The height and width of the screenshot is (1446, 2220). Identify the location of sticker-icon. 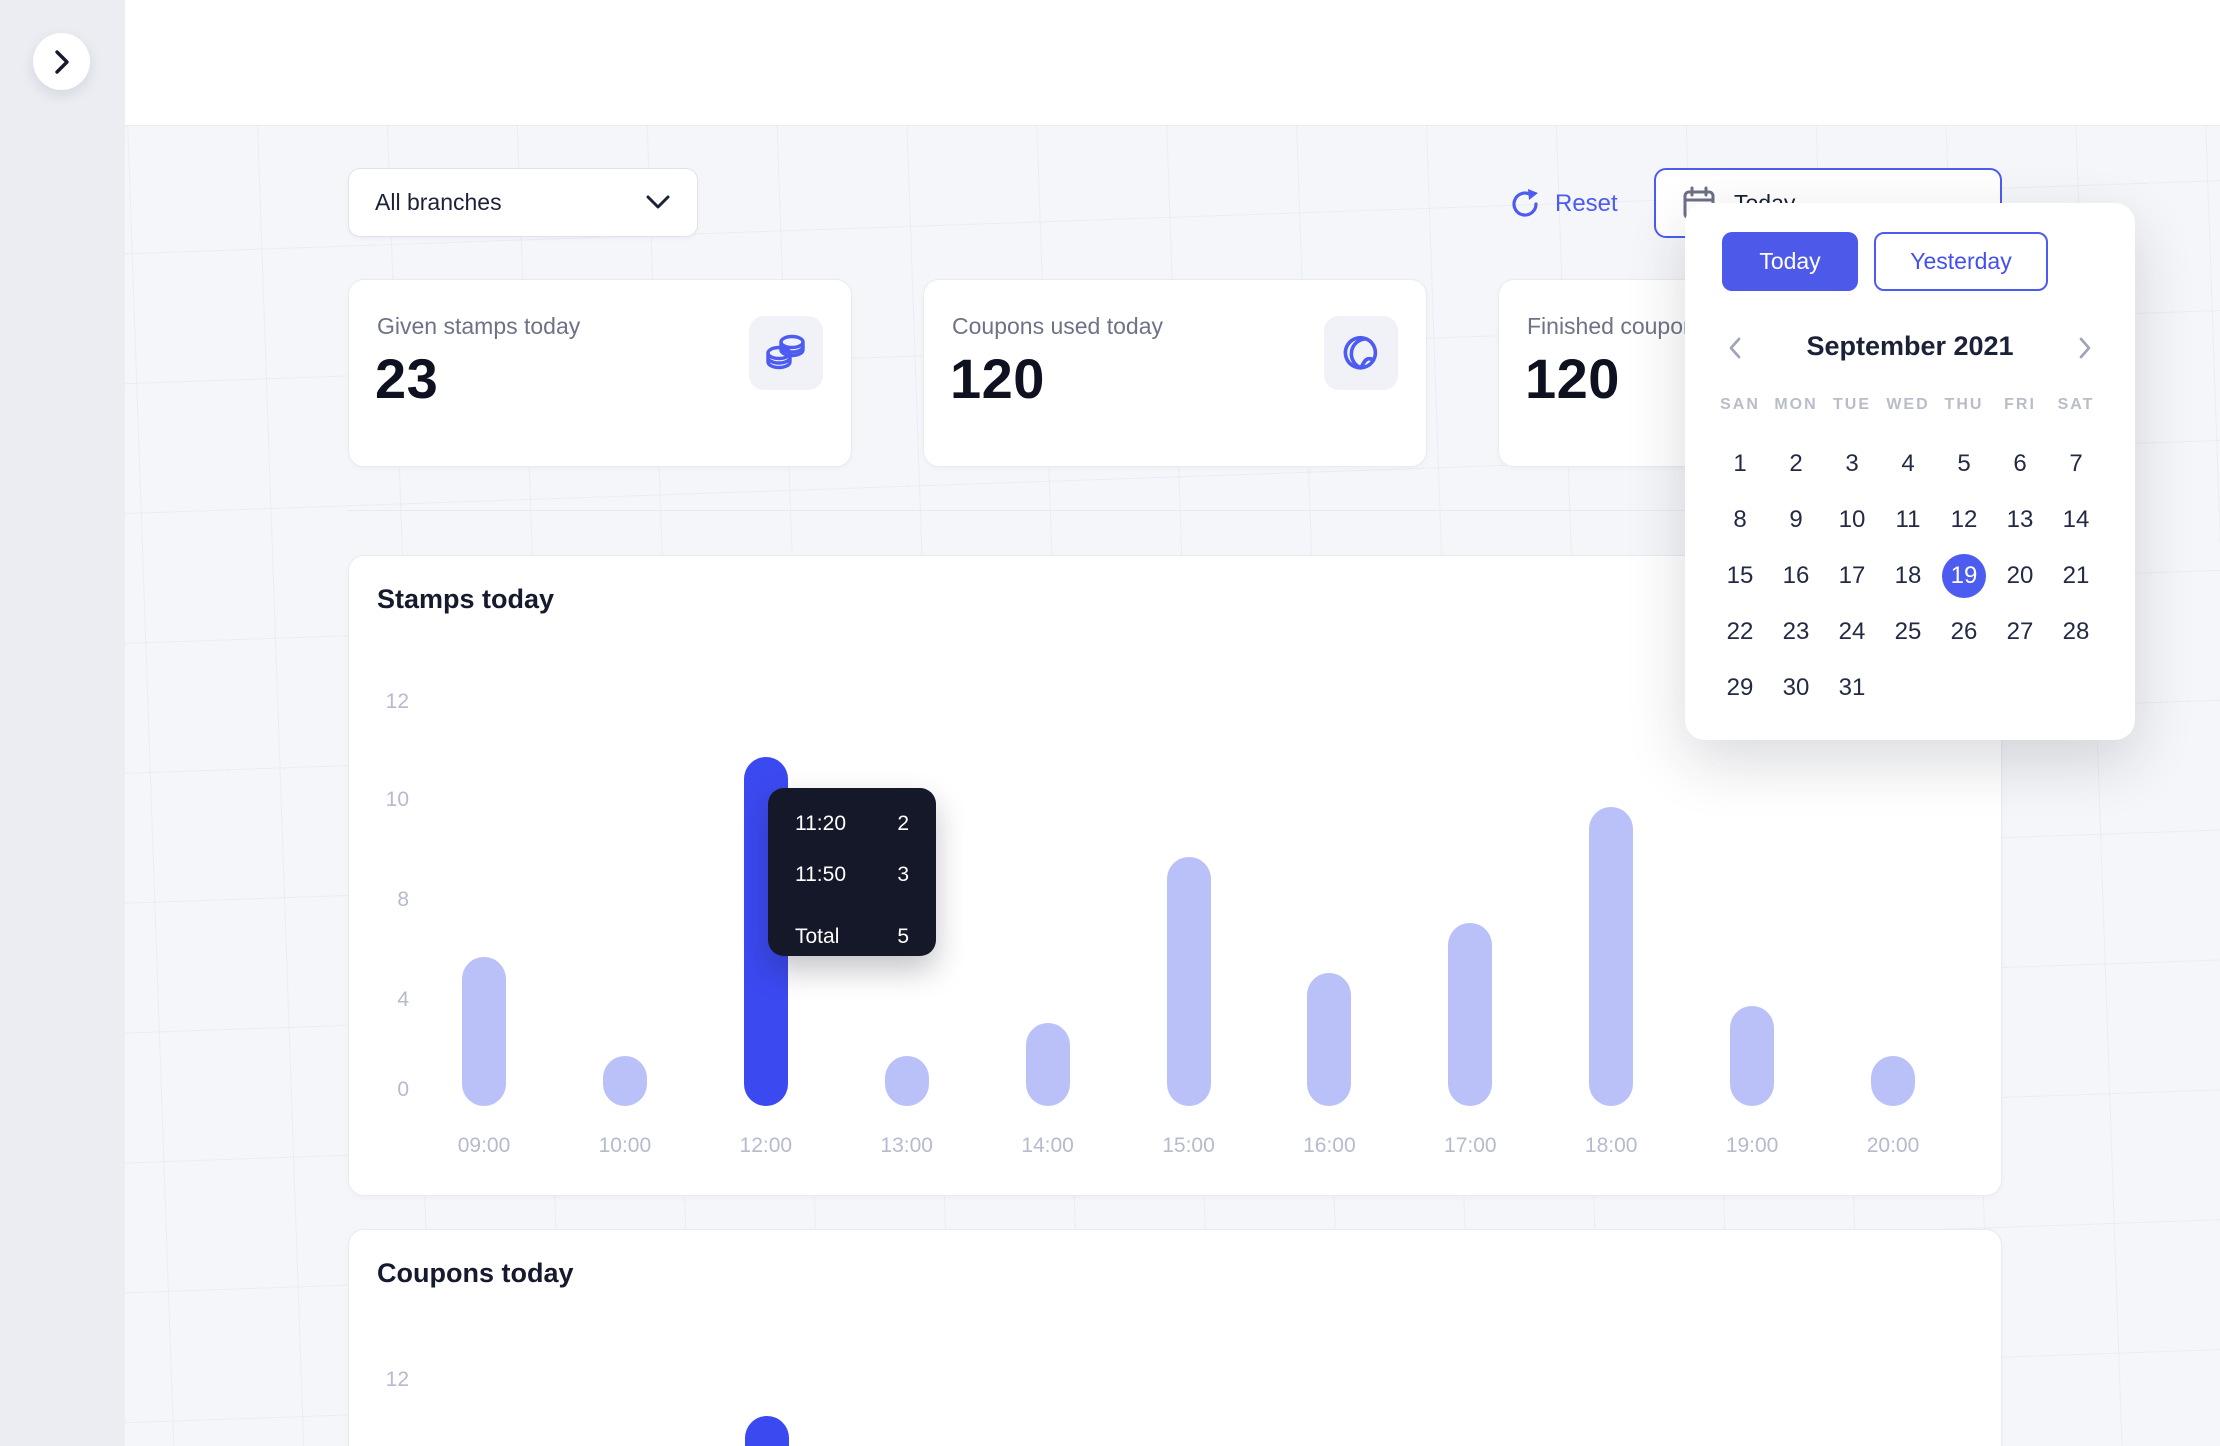
(1361, 353).